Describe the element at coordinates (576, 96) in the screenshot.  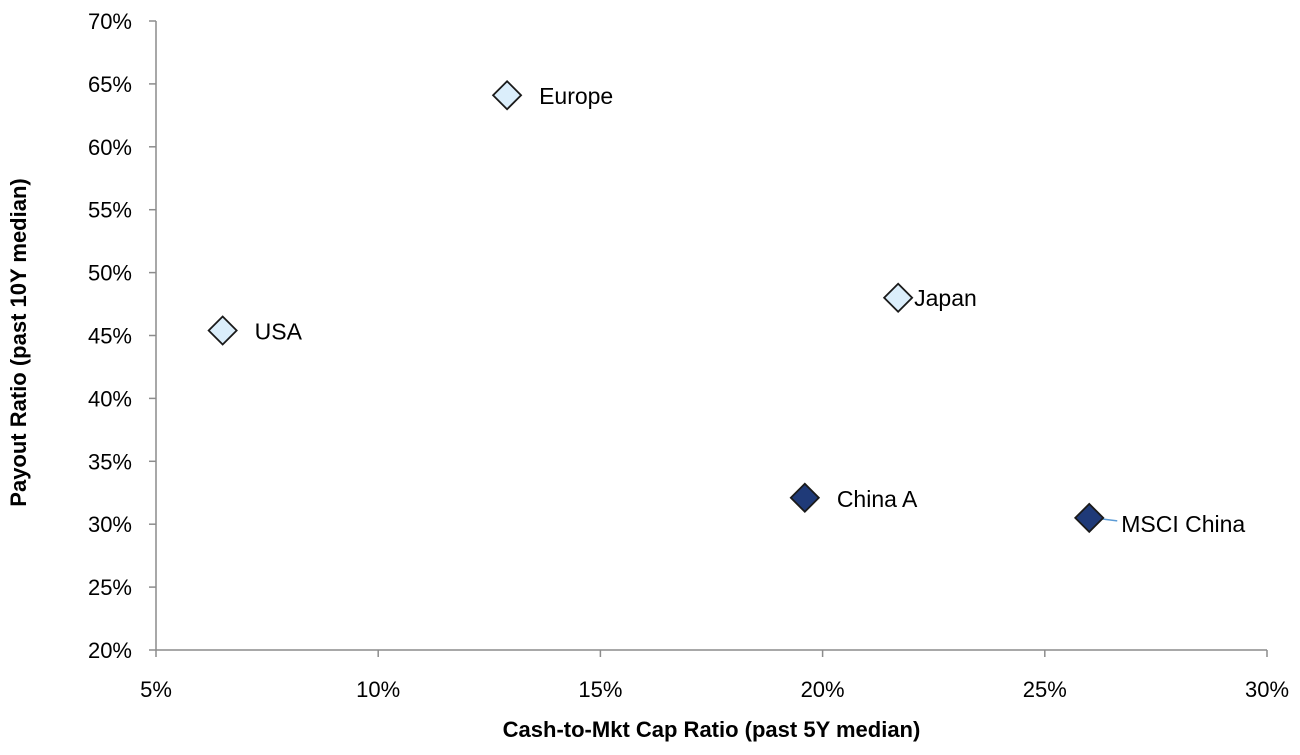
I see `point-label-europe: Europe` at that location.